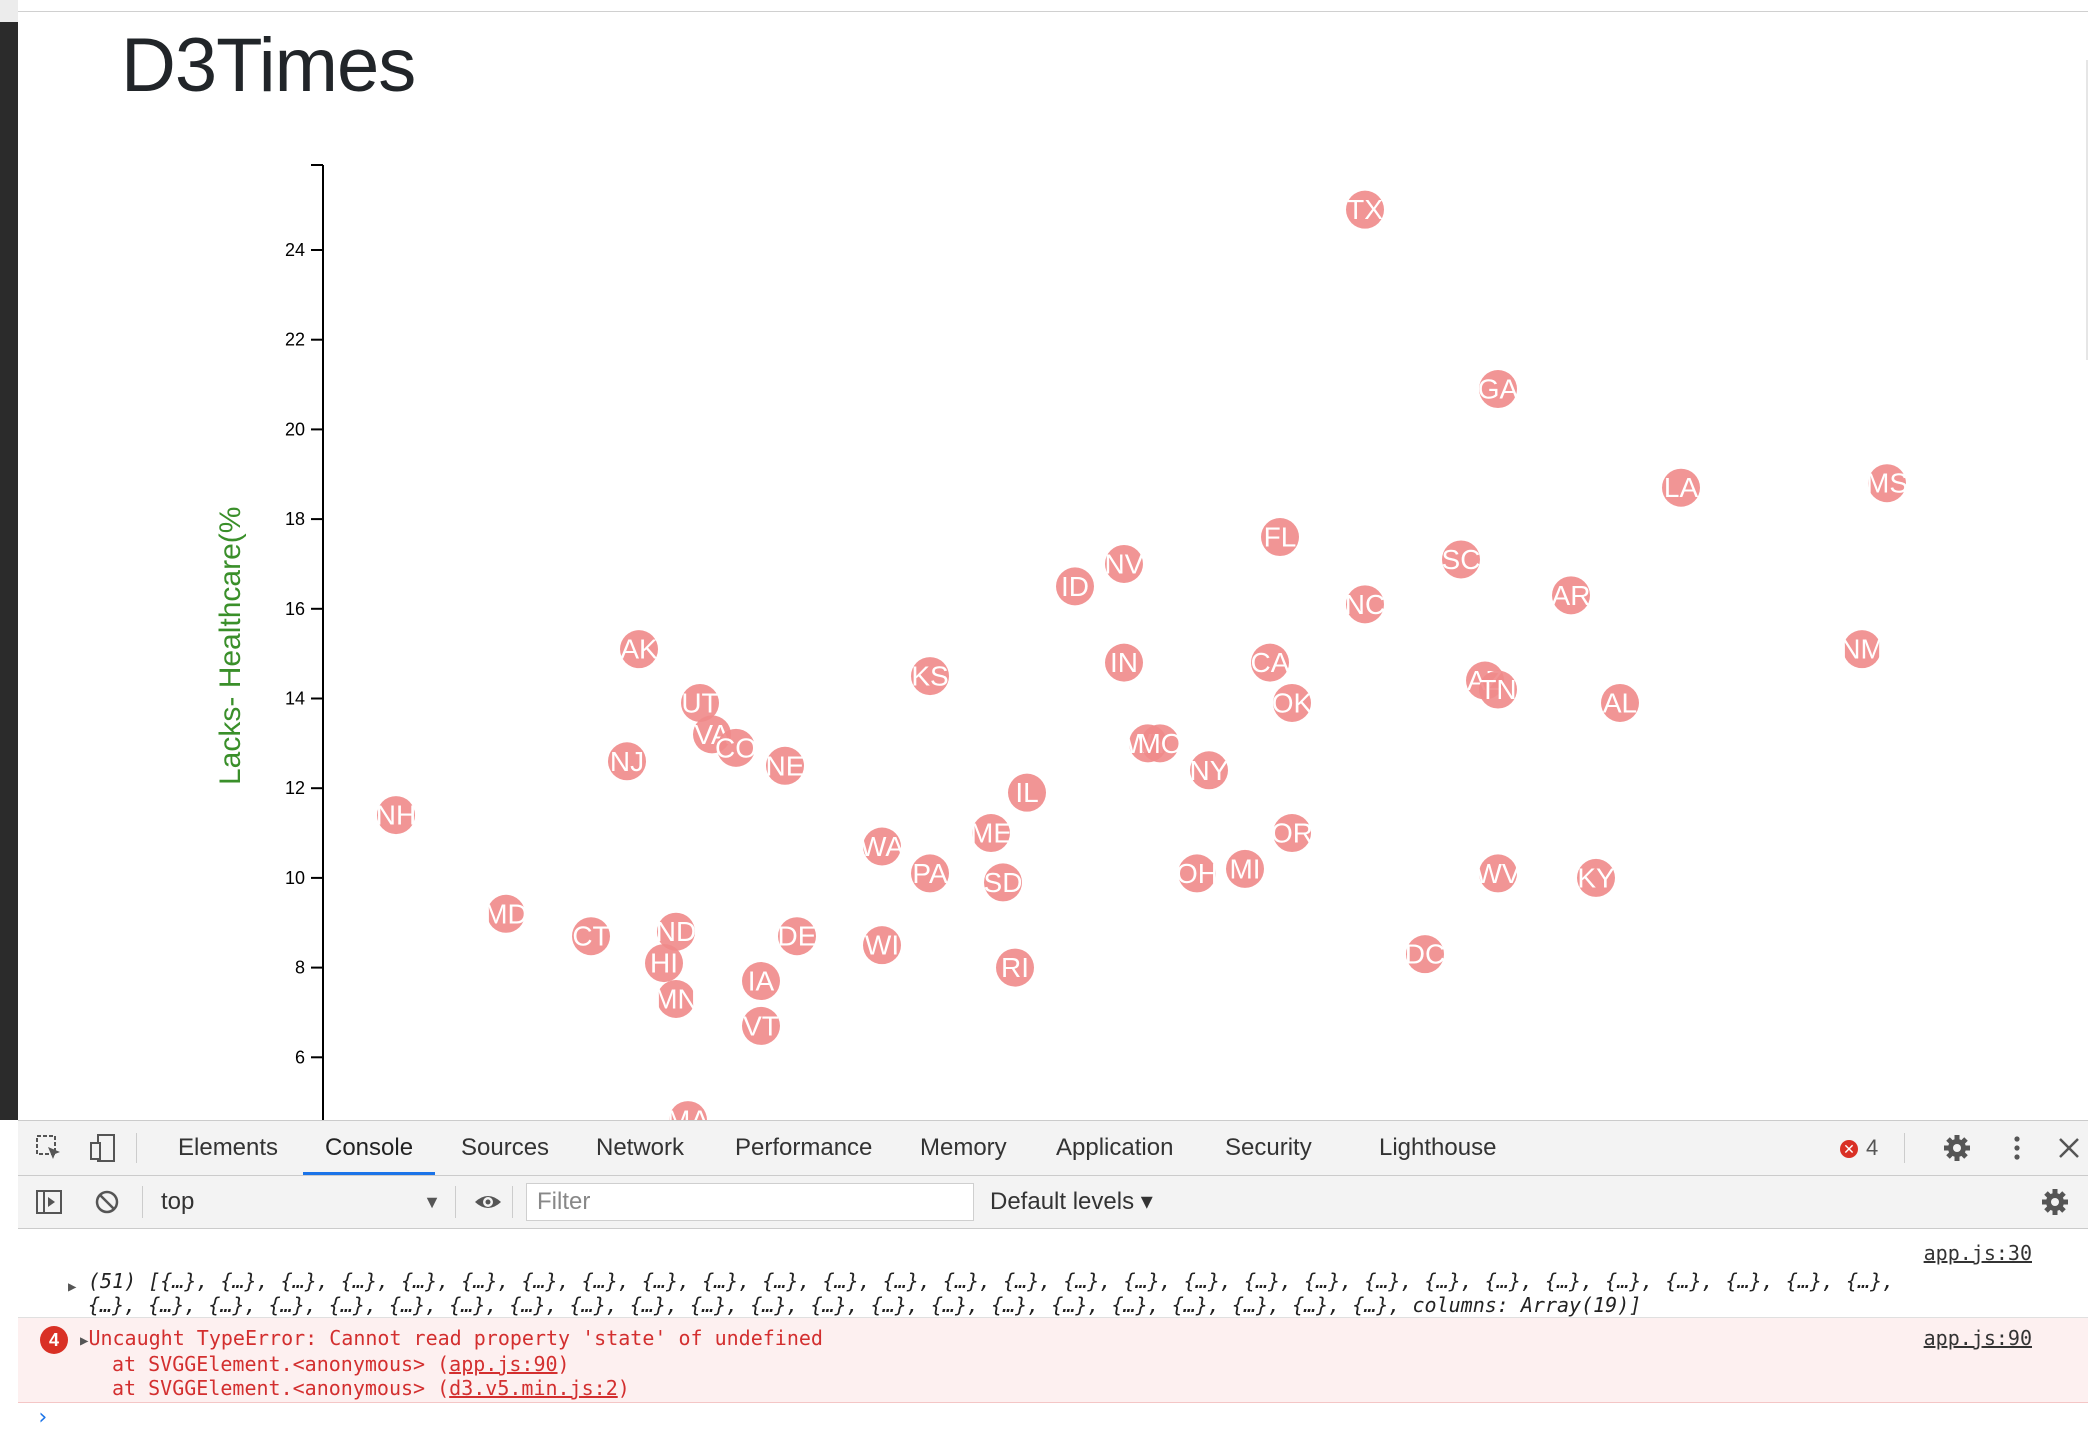 The height and width of the screenshot is (1443, 2088). I want to click on console-filter-input, so click(750, 1202).